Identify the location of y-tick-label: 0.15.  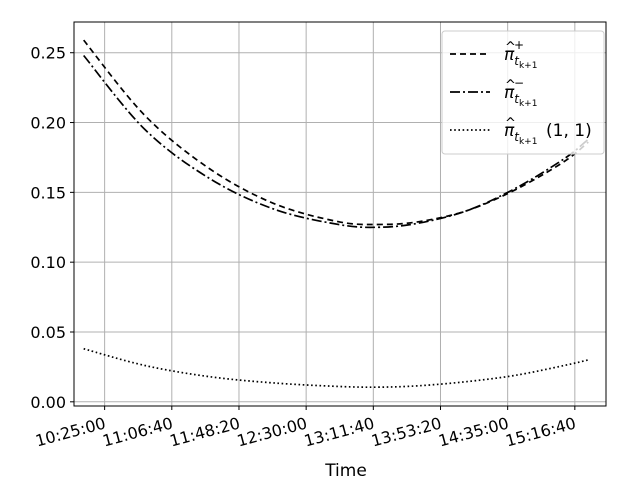
(48, 192).